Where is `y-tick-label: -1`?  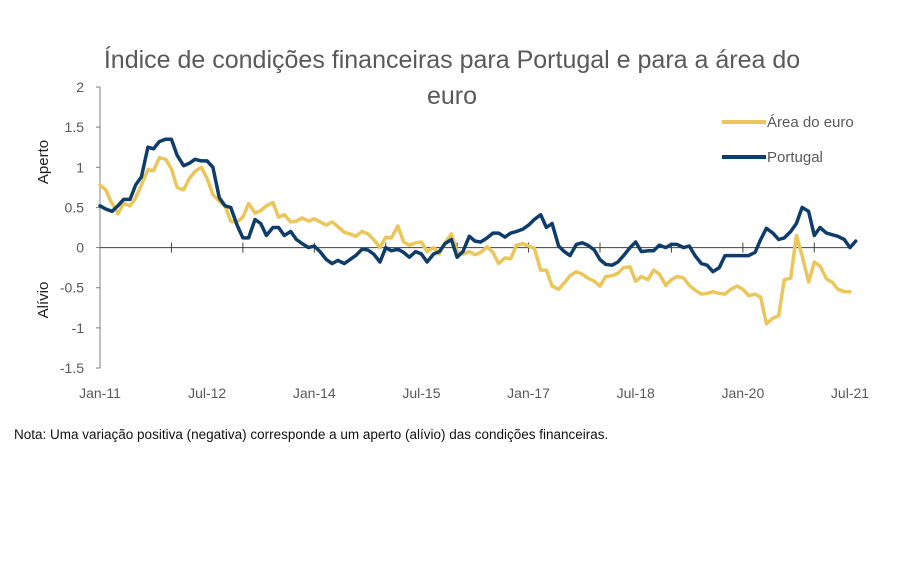
y-tick-label: -1 is located at coordinates (78, 328).